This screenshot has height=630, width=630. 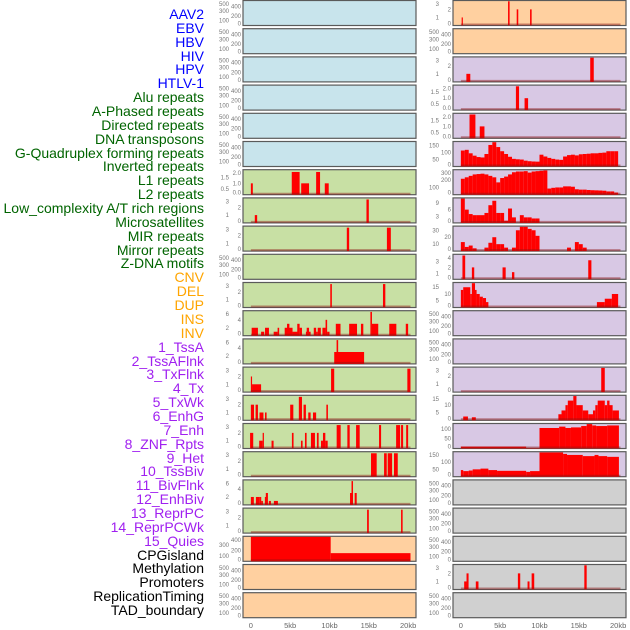 What do you see at coordinates (438, 204) in the screenshot?
I see `y-tick-label: 9` at bounding box center [438, 204].